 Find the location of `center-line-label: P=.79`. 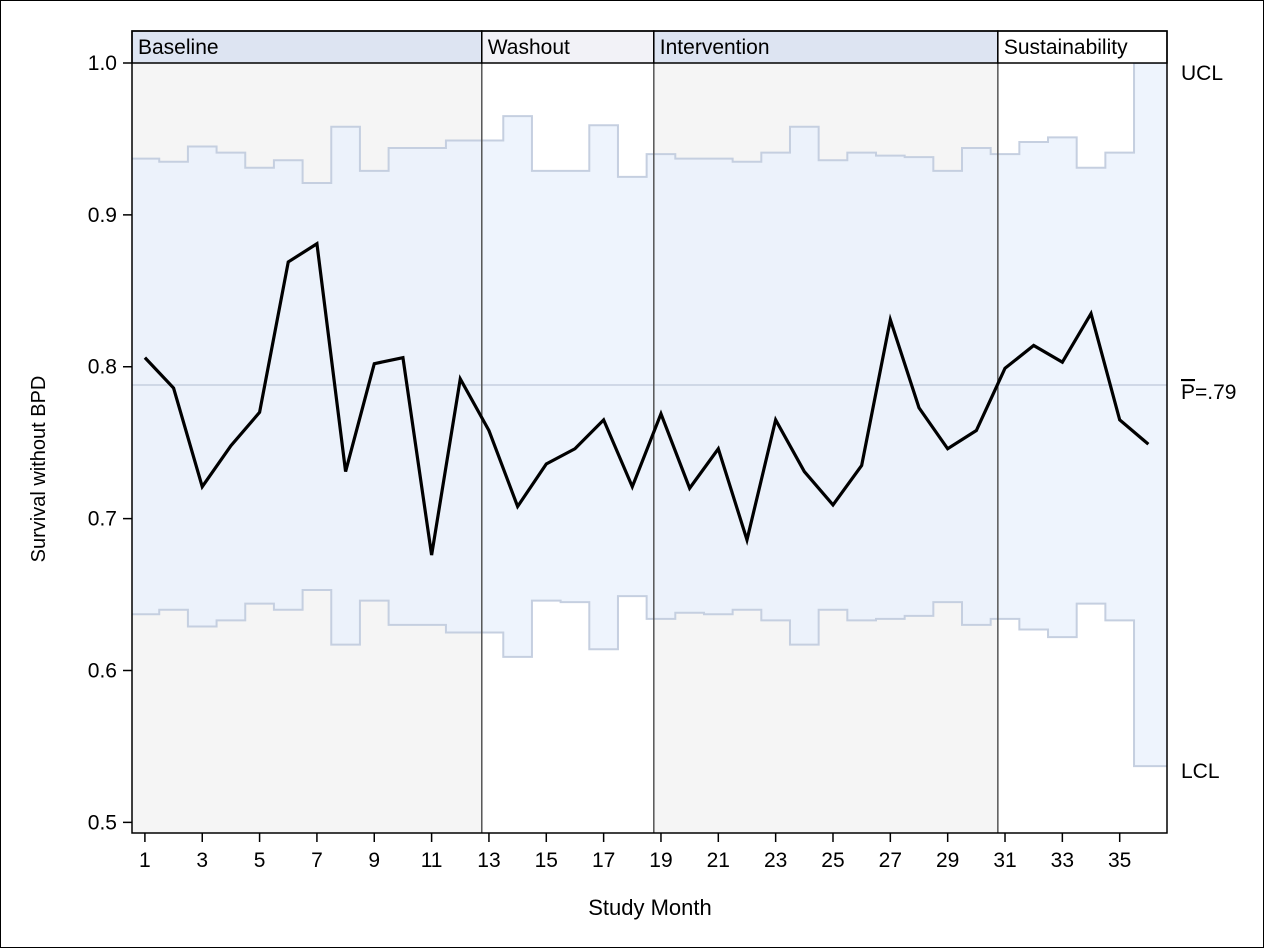

center-line-label: P=.79 is located at coordinates (1208, 392).